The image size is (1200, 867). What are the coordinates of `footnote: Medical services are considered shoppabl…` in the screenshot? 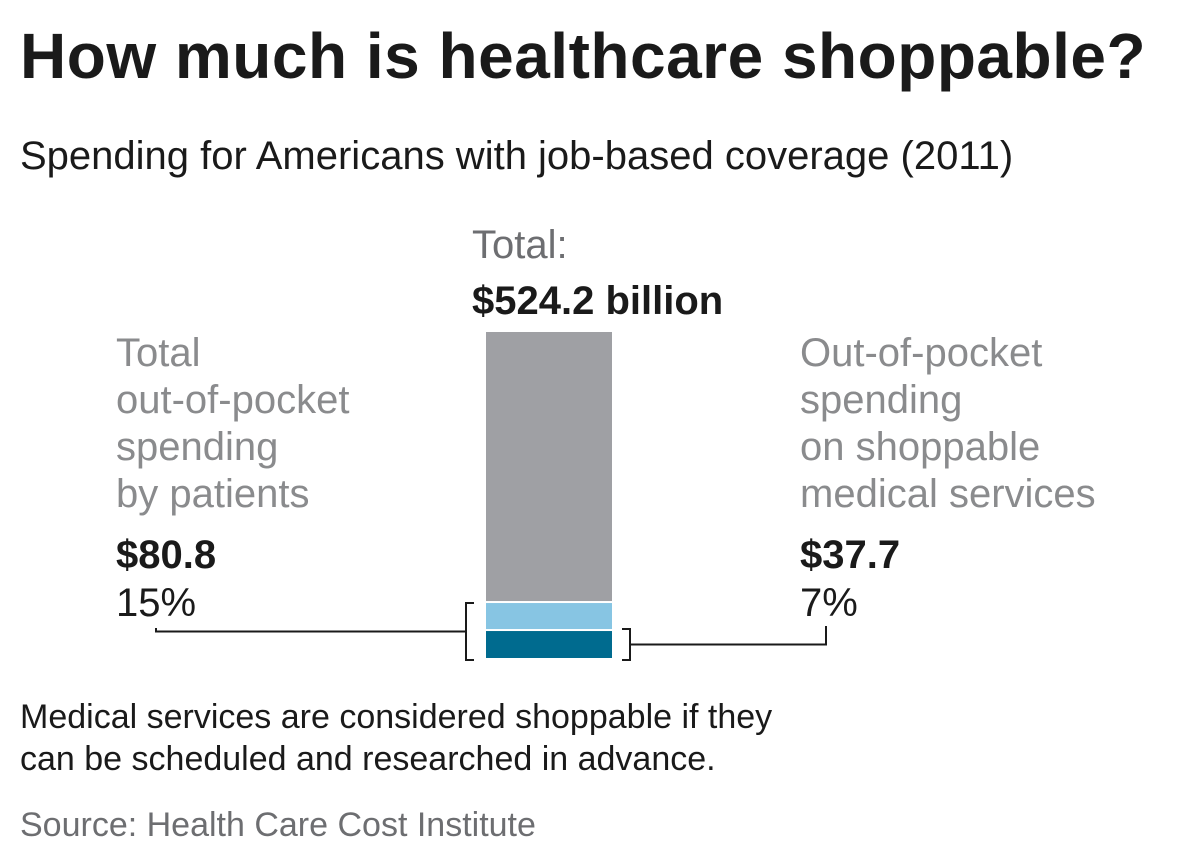 It's located at (396, 738).